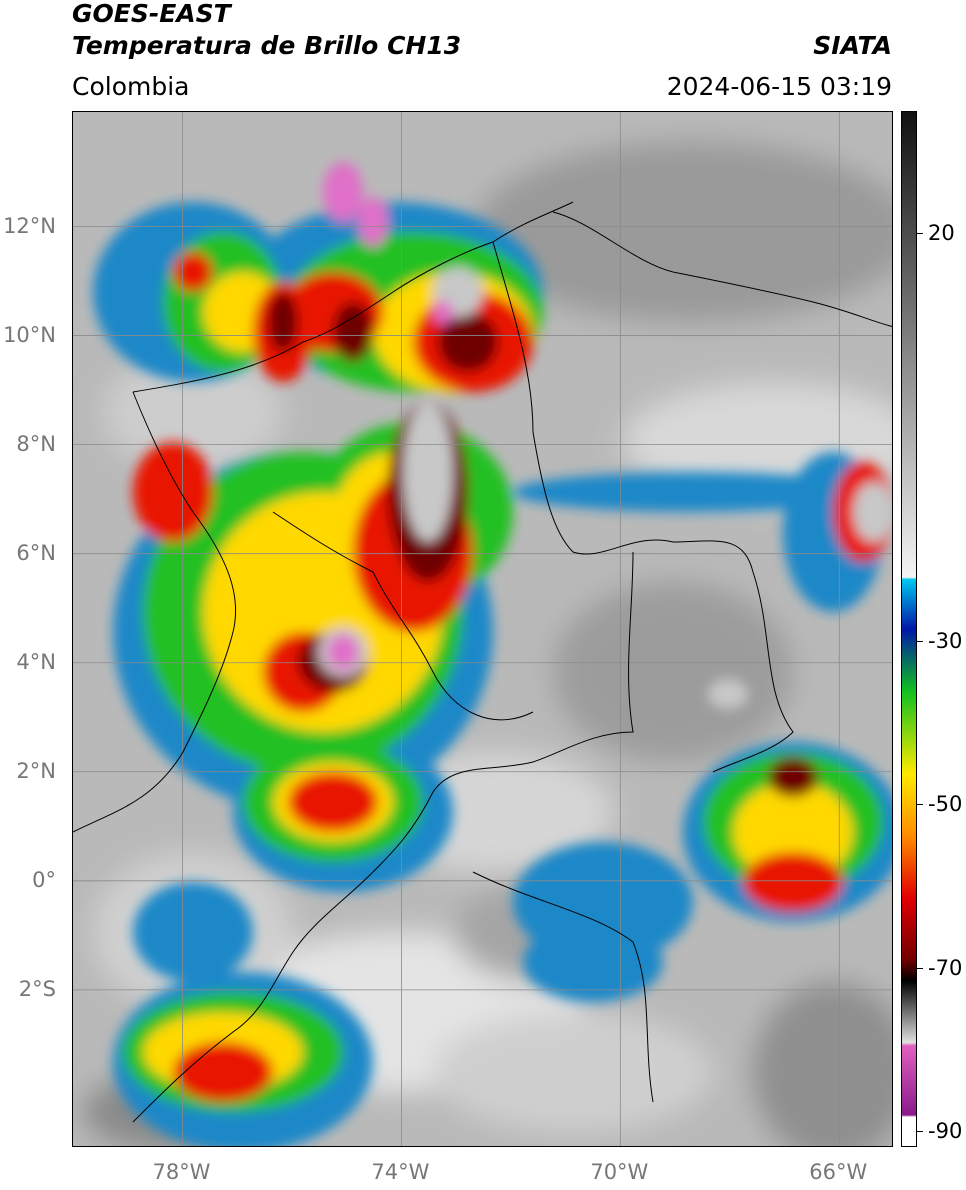 This screenshot has height=1190, width=966. Describe the element at coordinates (44, 879) in the screenshot. I see `lat-tick-label: 0°` at that location.